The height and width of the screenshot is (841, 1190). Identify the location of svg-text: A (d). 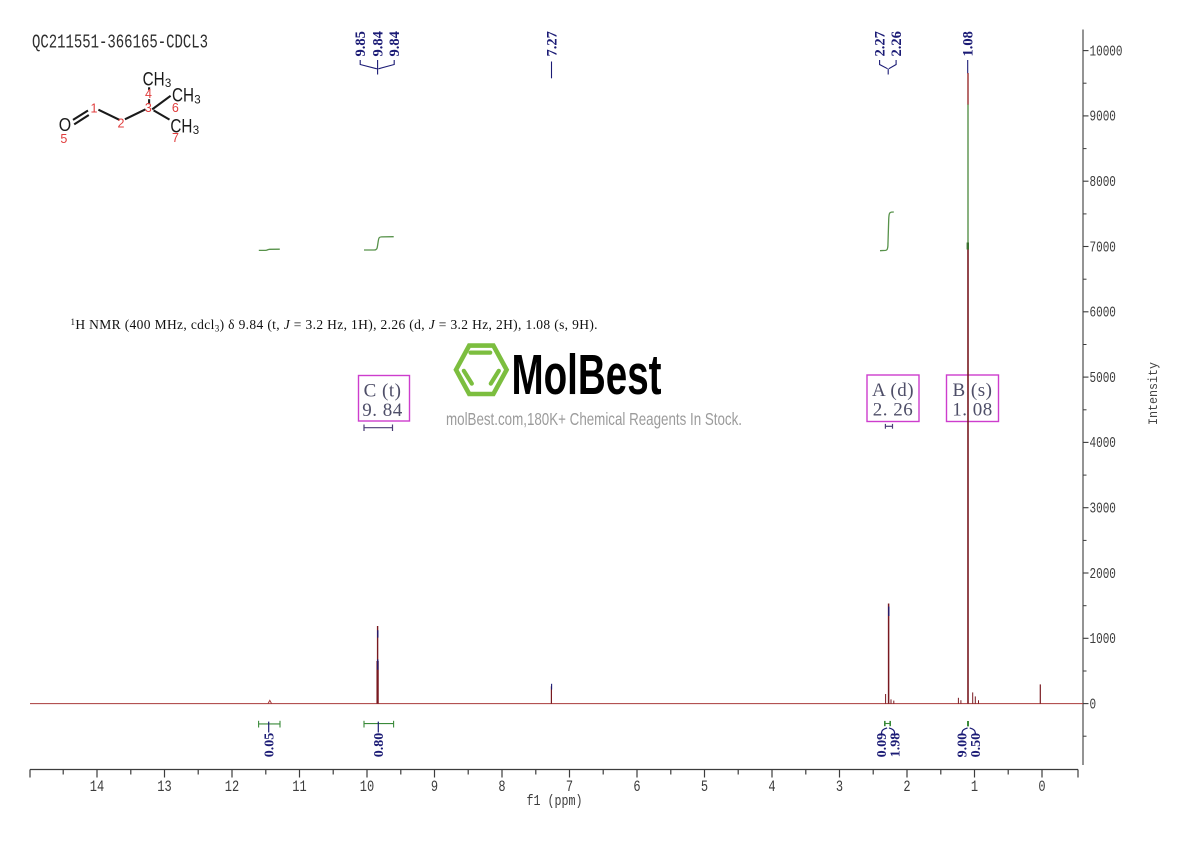
(893, 390).